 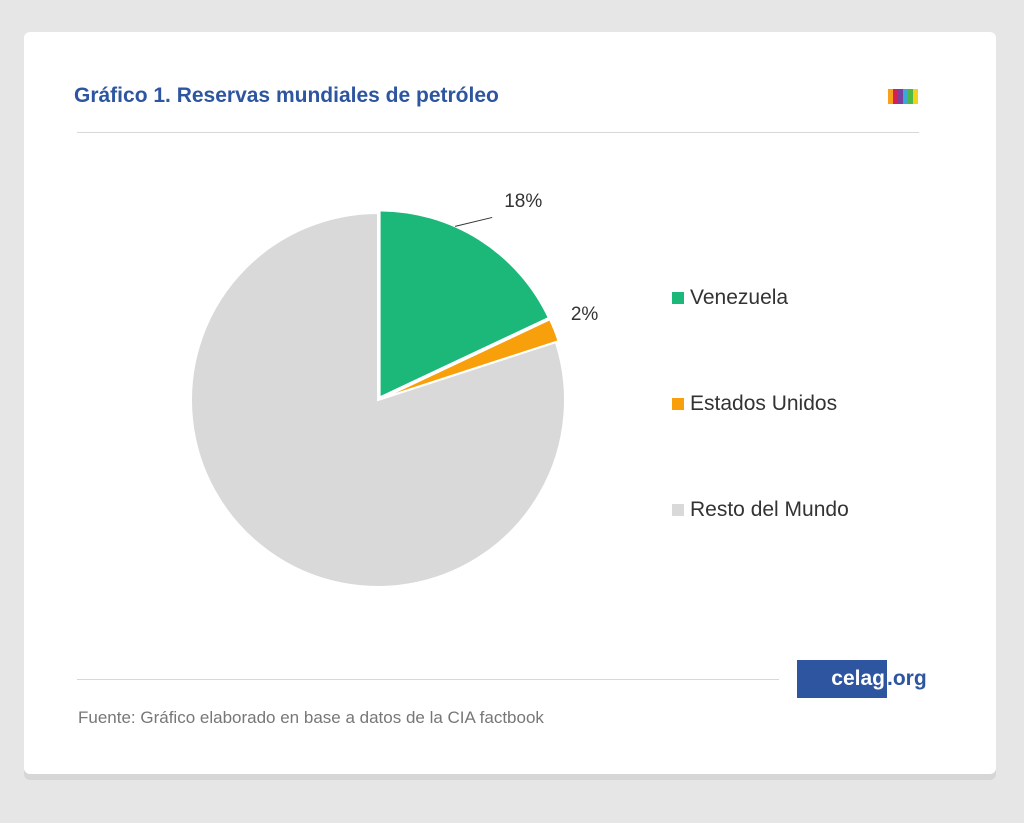 I want to click on divider-top, so click(x=498, y=132).